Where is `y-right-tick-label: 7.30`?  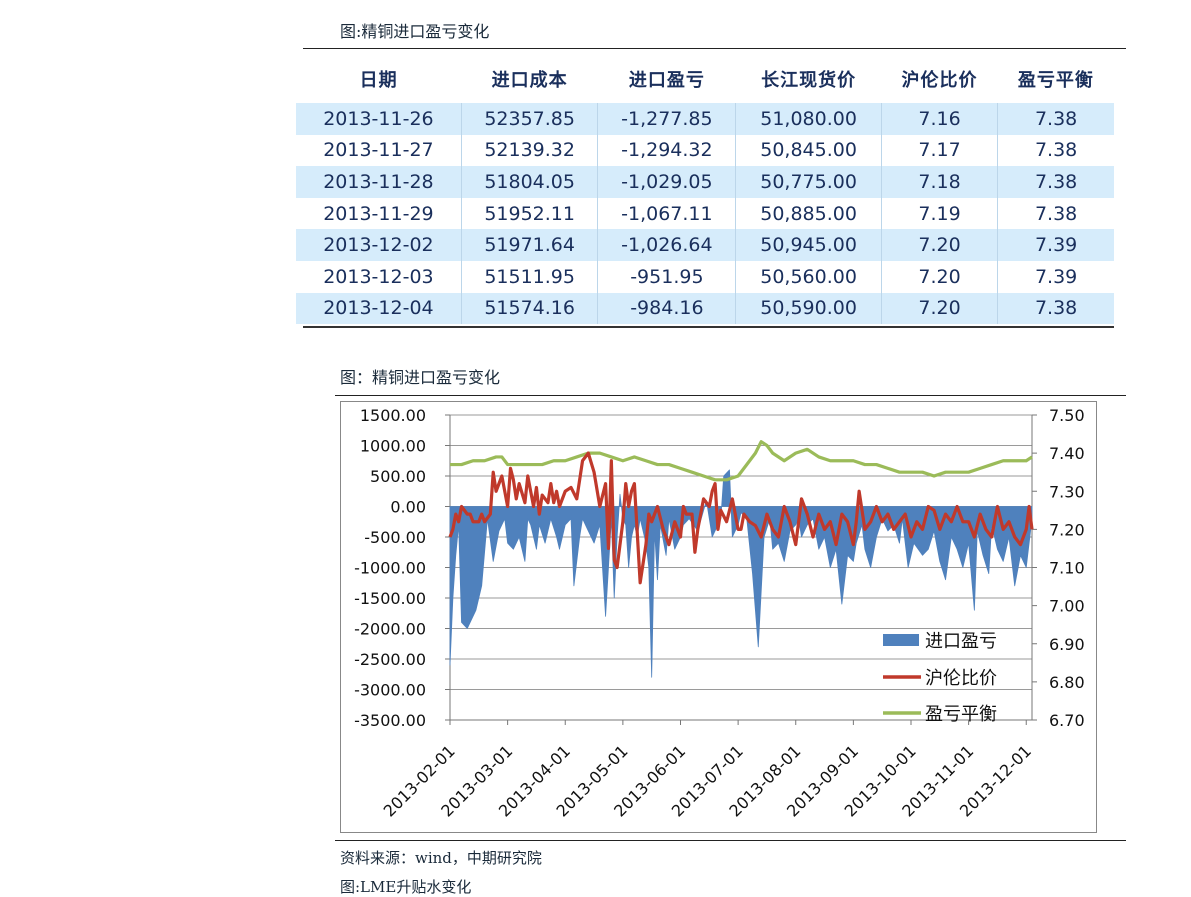
y-right-tick-label: 7.30 is located at coordinates (1067, 491).